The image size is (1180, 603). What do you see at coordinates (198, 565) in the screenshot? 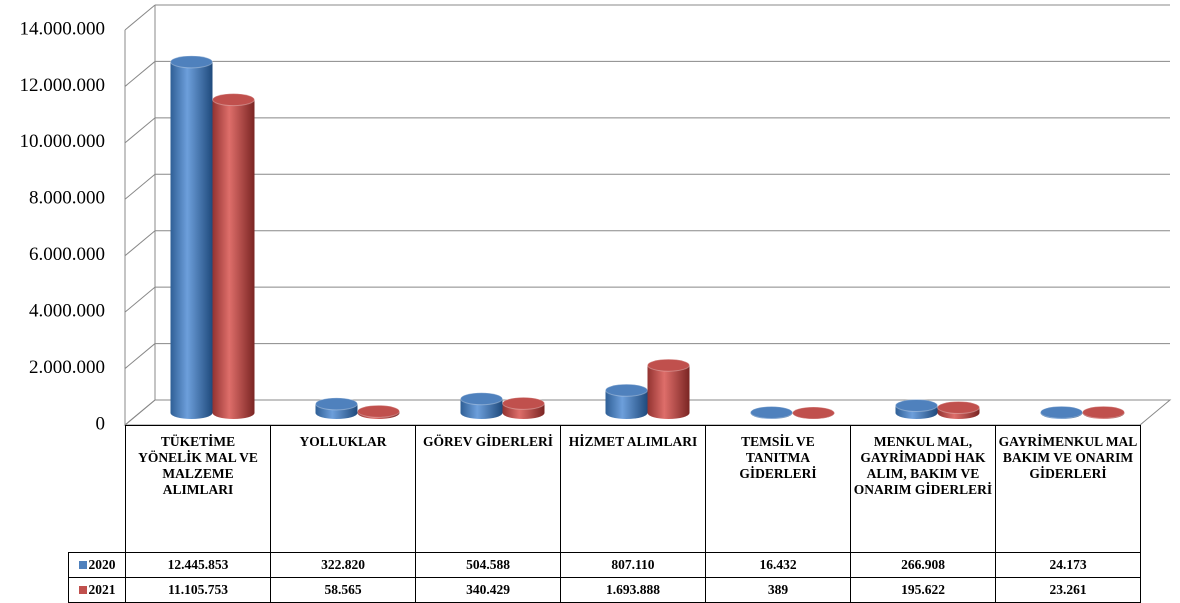
I see `value-label: 12.445.853` at bounding box center [198, 565].